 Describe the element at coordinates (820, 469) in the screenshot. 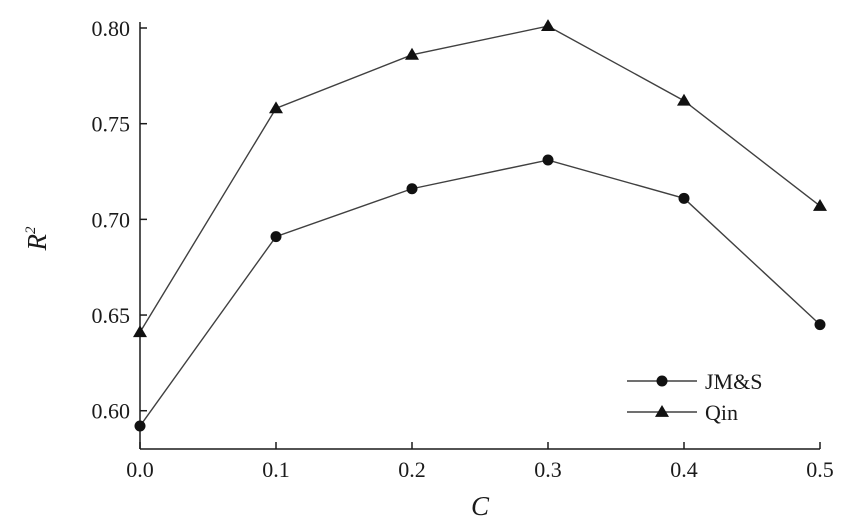

I see `x-tick-label: 0.5` at that location.